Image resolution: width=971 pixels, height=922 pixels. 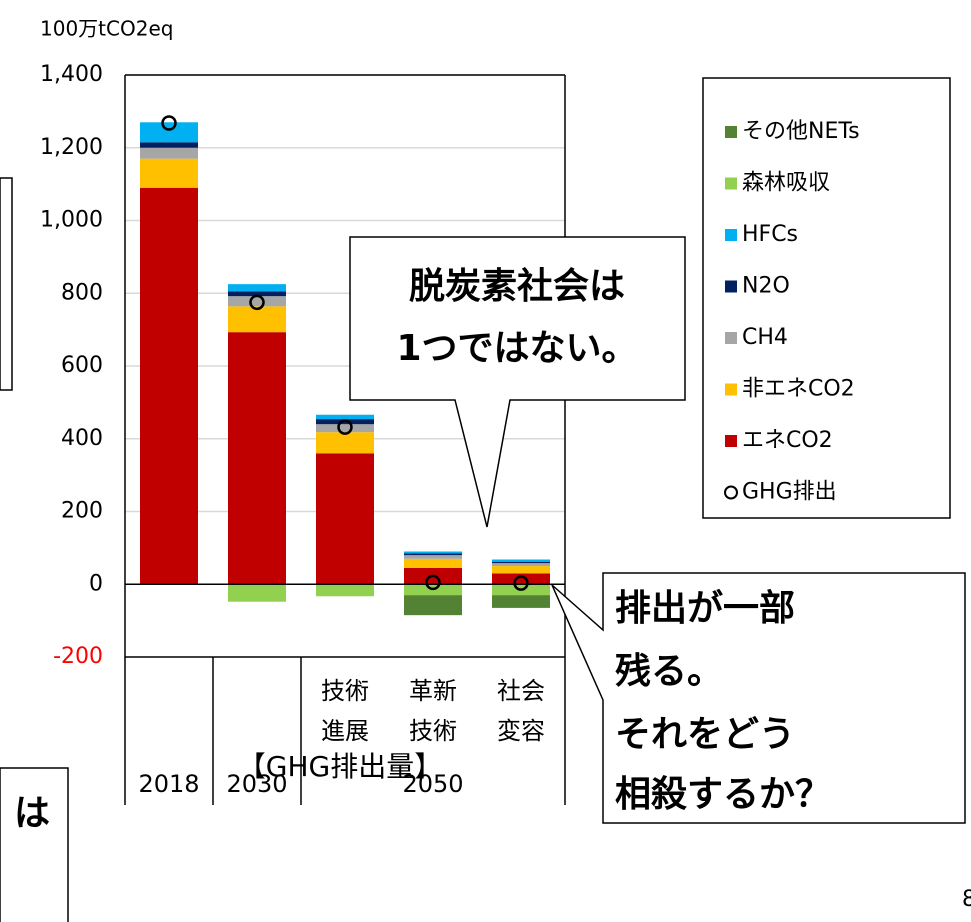 I want to click on callout-text: 1つではない。, so click(x=516, y=348).